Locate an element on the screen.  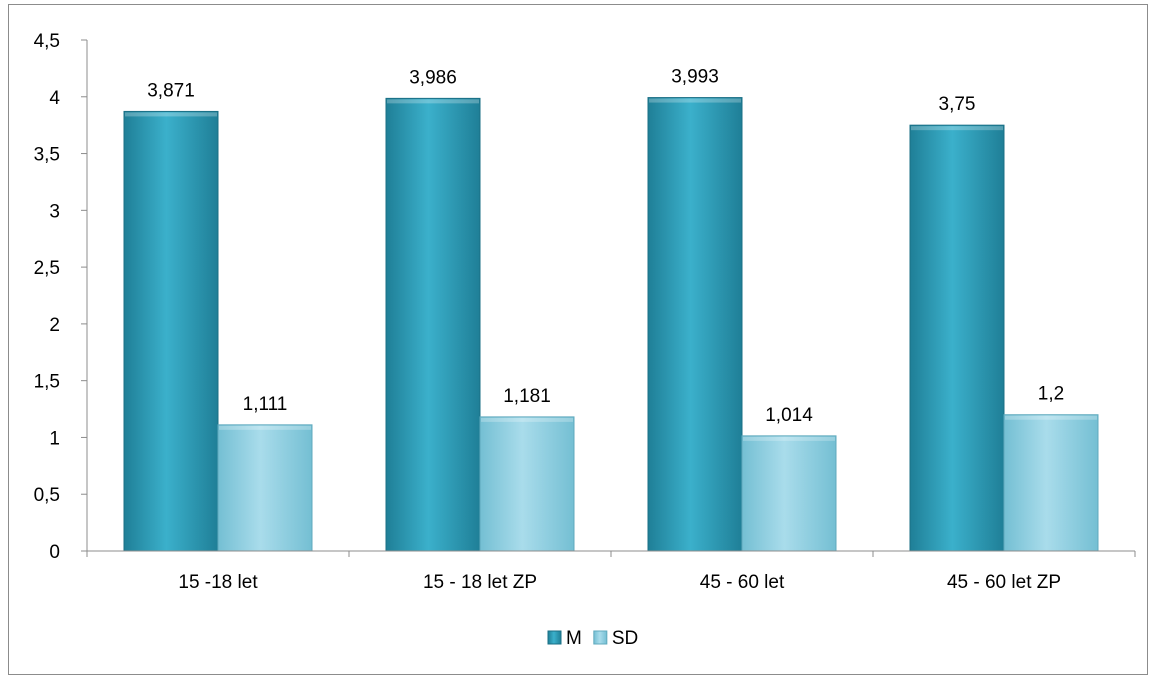
legend-label-sd: SD is located at coordinates (625, 638).